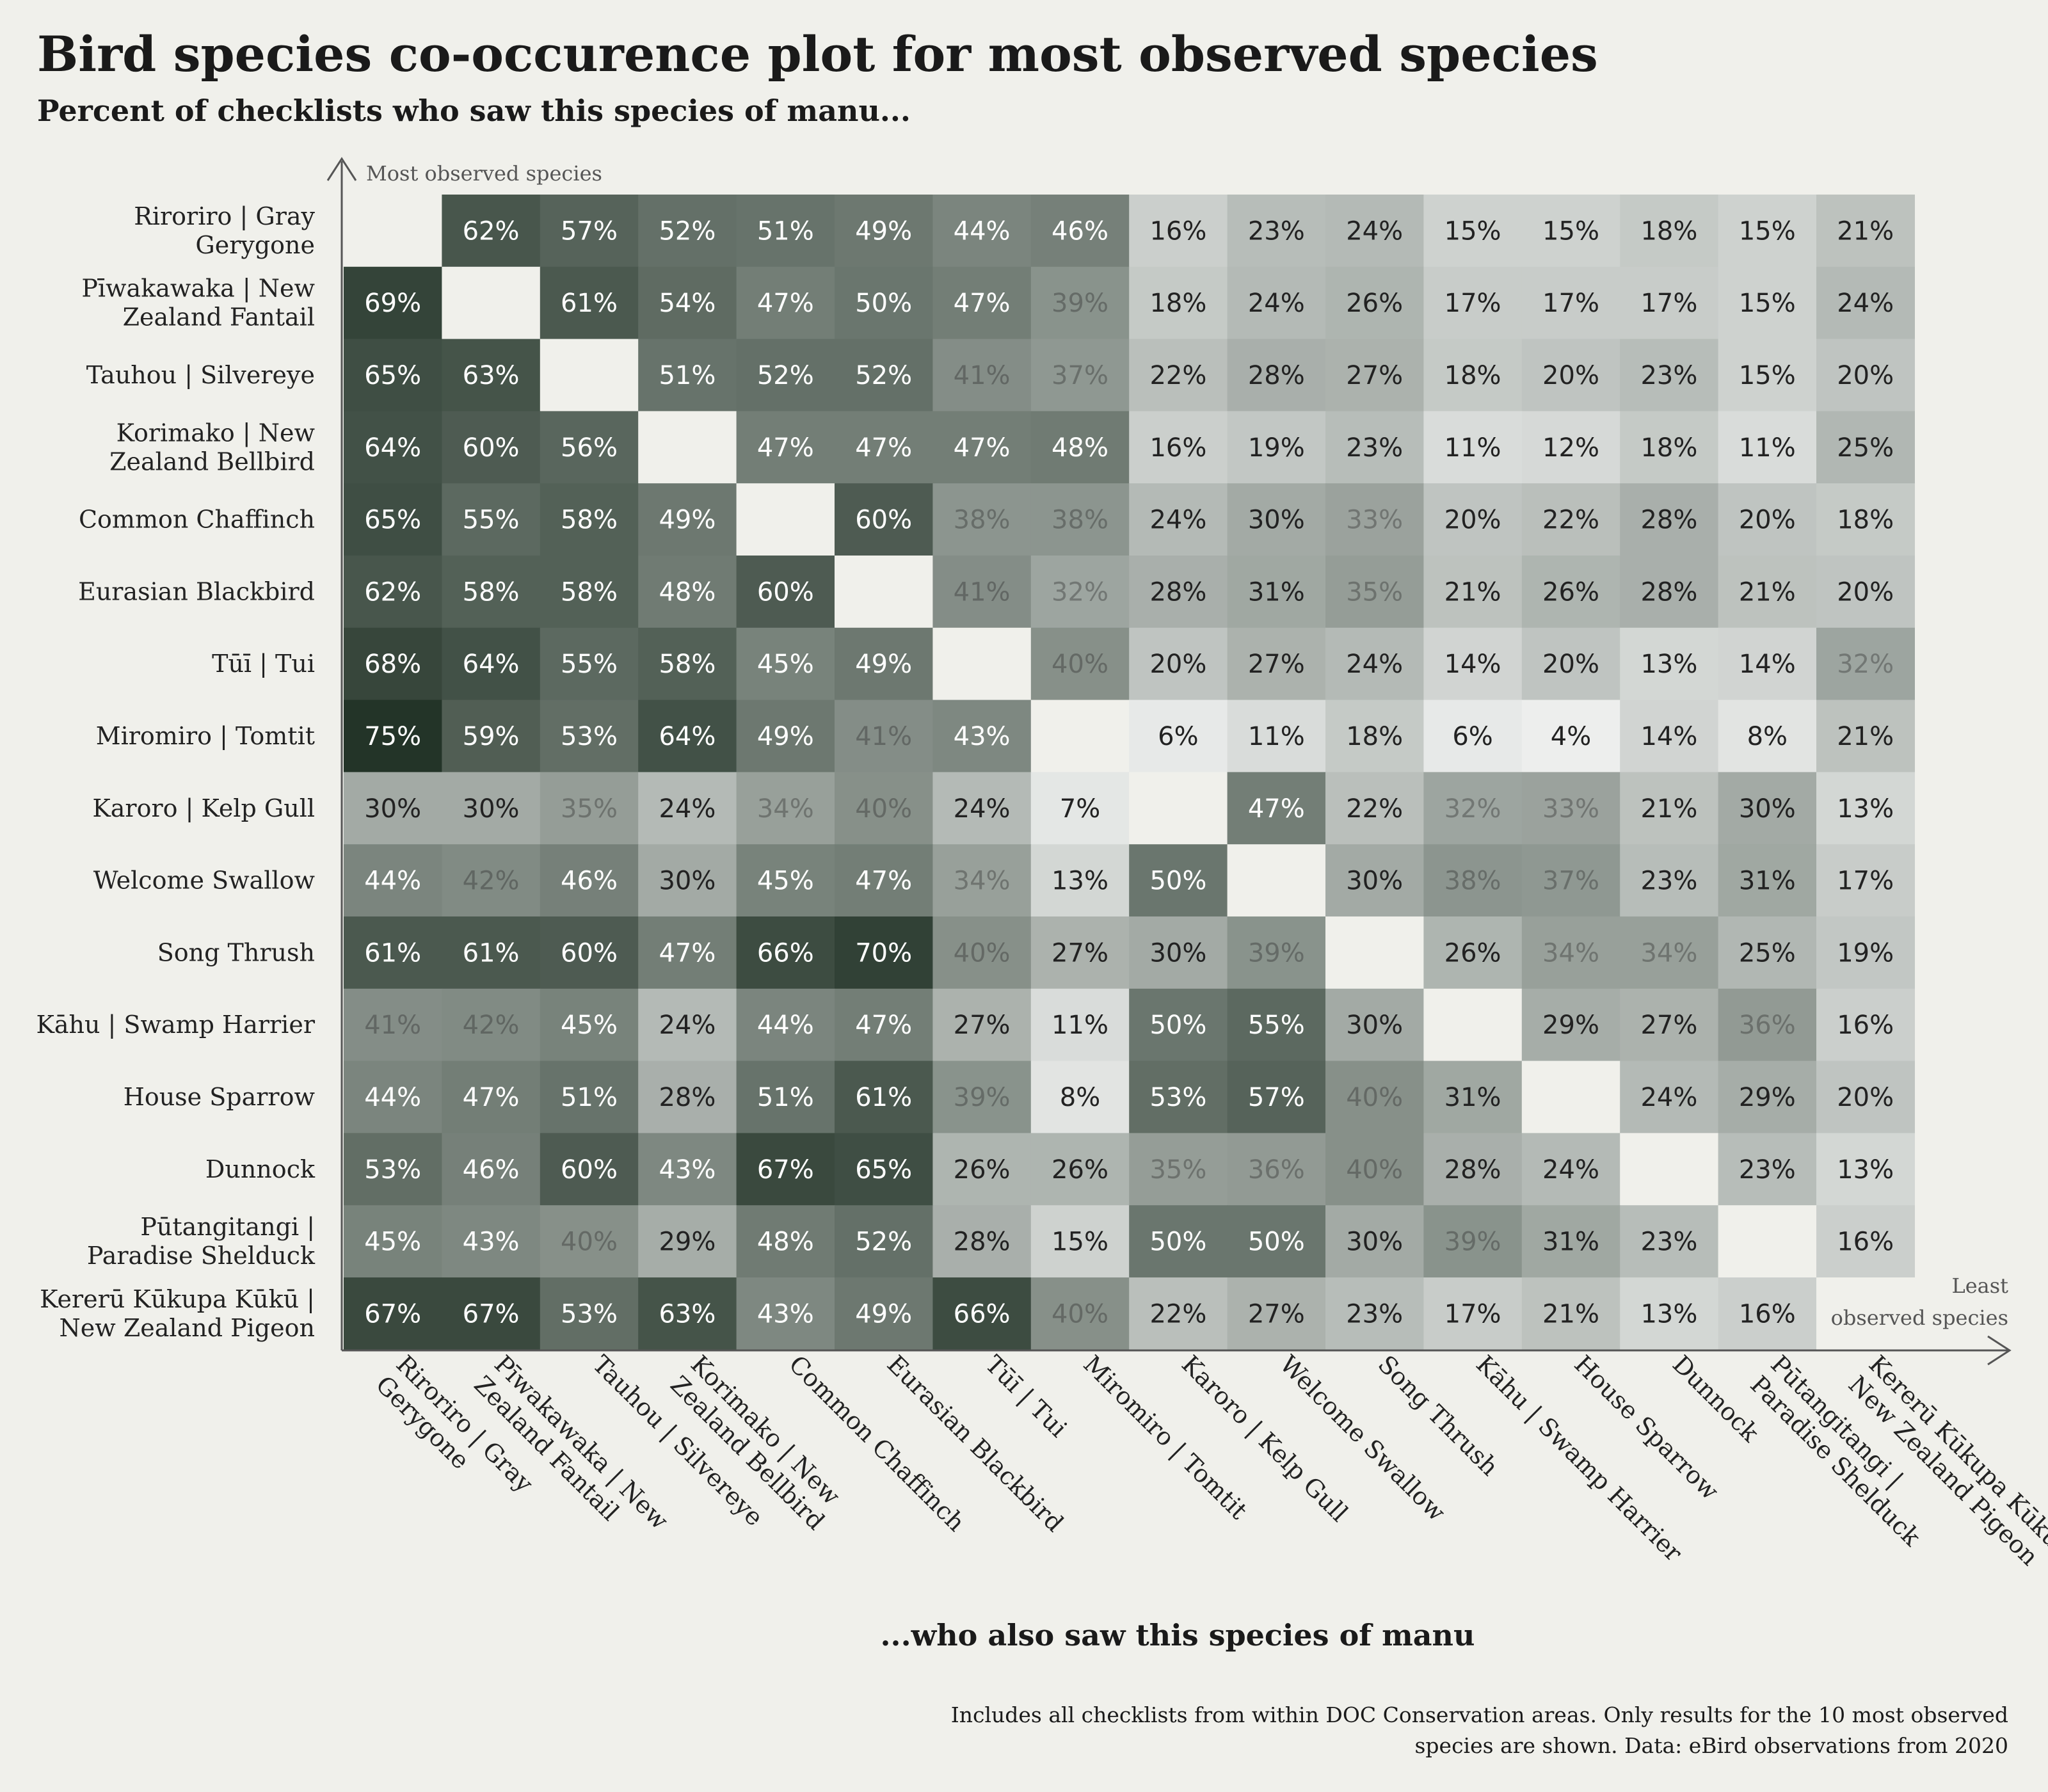 Image resolution: width=2048 pixels, height=1792 pixels. What do you see at coordinates (1472, 664) in the screenshot?
I see `cell-value-label: 14%` at bounding box center [1472, 664].